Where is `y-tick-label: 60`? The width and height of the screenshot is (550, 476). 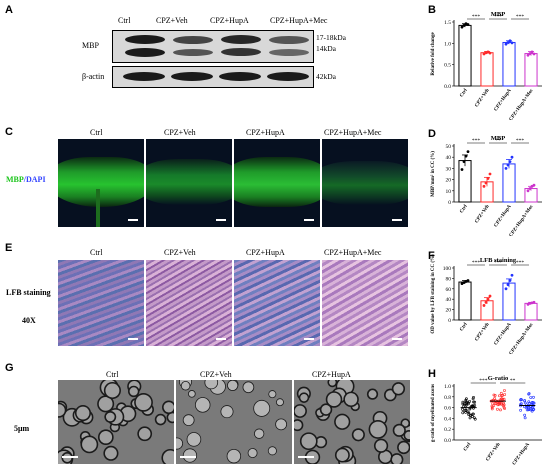
y-tick-label: 60 is located at coordinates (449, 290).